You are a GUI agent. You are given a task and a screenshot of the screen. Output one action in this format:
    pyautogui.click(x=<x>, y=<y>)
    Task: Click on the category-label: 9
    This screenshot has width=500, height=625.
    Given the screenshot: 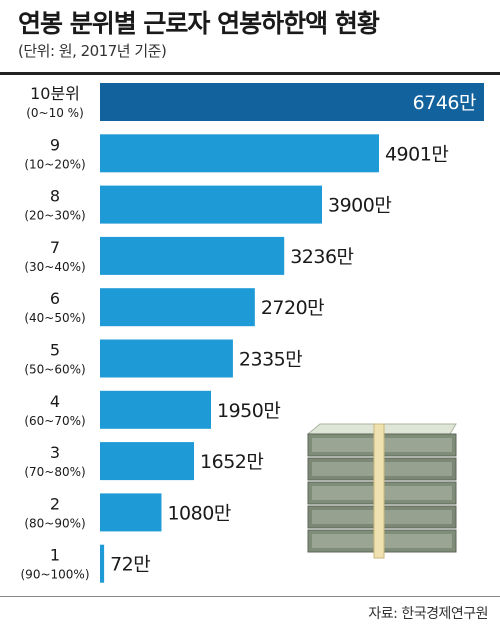 What is the action you would take?
    pyautogui.click(x=55, y=144)
    